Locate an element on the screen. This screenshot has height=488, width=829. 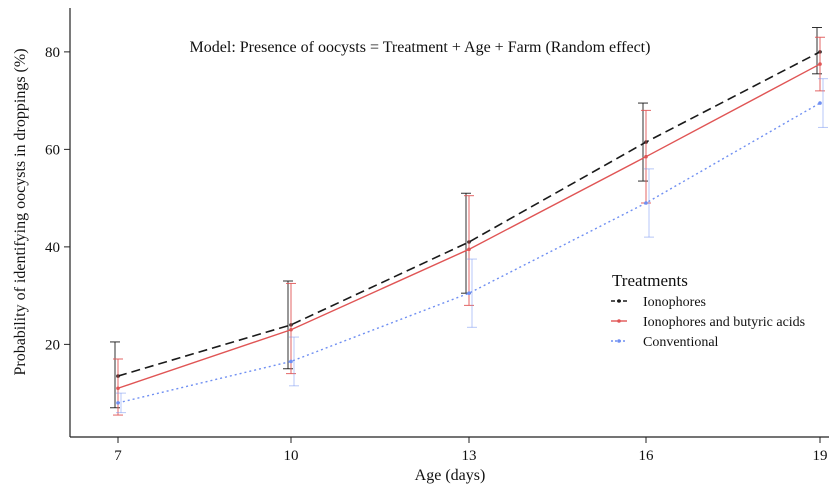
legend-label-1: Ionophores is located at coordinates (674, 302).